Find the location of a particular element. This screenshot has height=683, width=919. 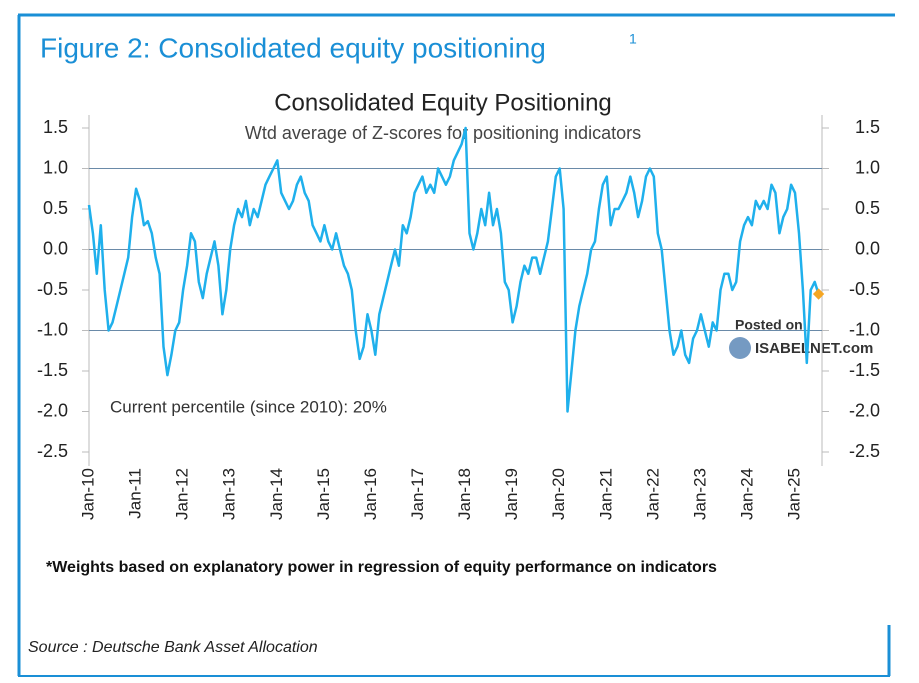

x-tick-label: Jan-17 is located at coordinates (417, 494).